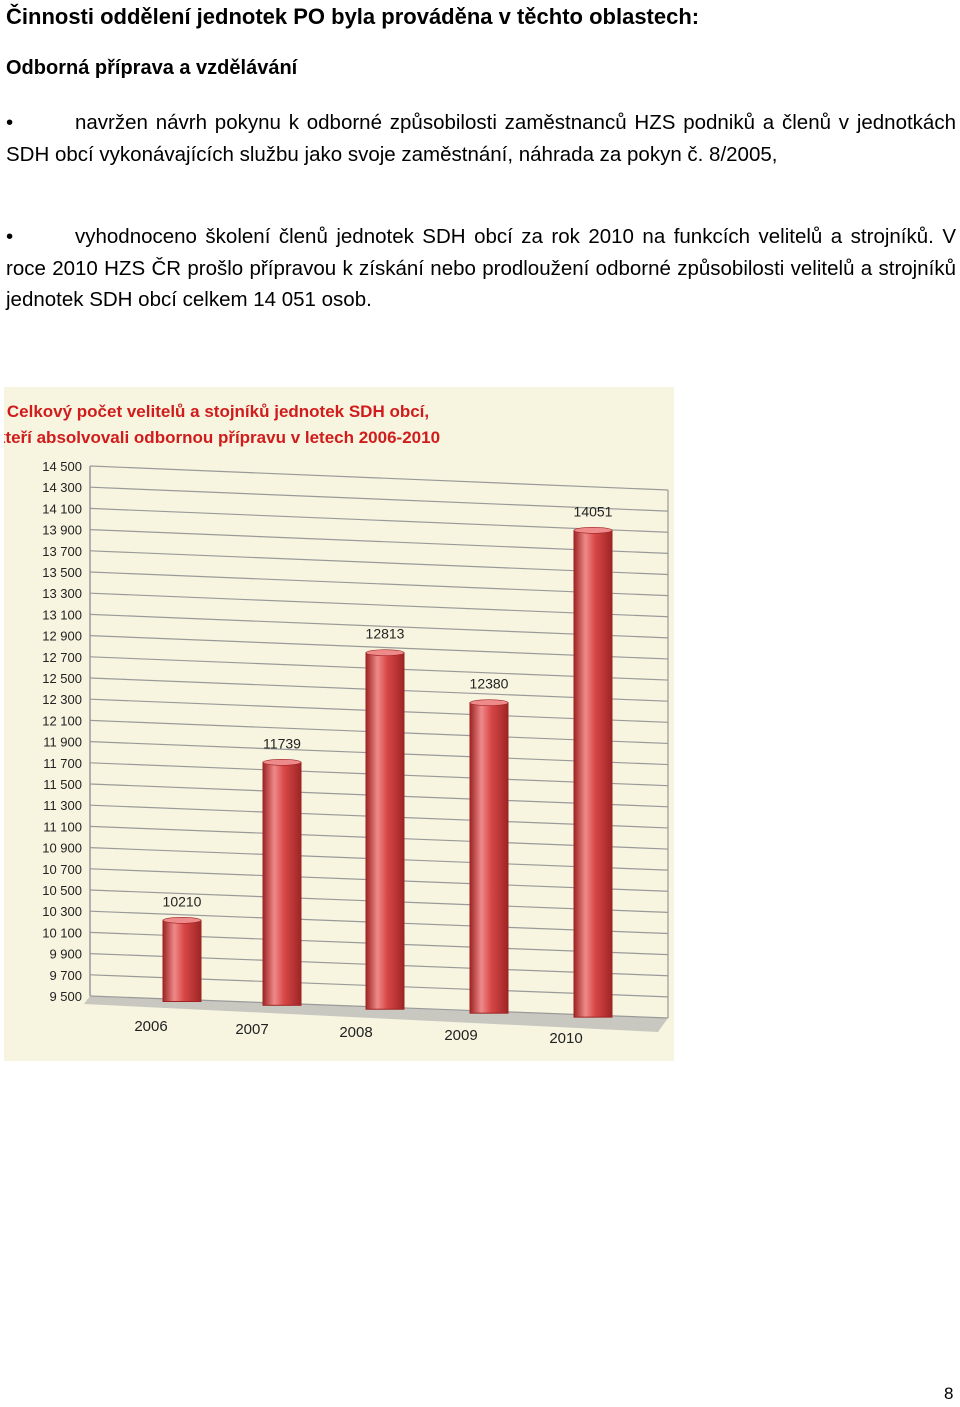 The height and width of the screenshot is (1407, 960). What do you see at coordinates (62, 784) in the screenshot?
I see `y-tick-label: 11 500` at bounding box center [62, 784].